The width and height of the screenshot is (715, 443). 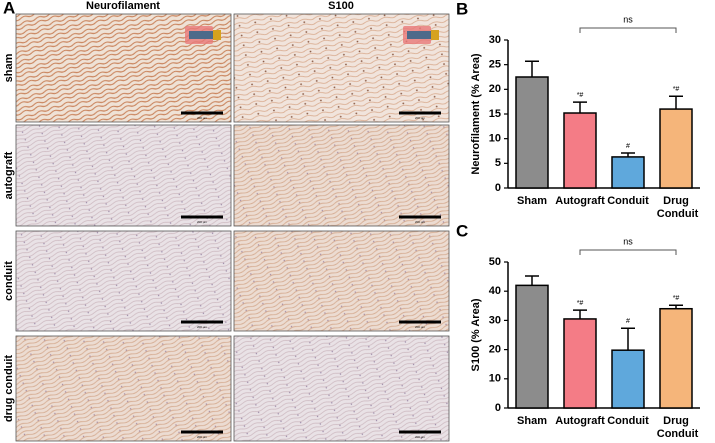 What do you see at coordinates (498, 163) in the screenshot?
I see `y-tick-label: 5` at bounding box center [498, 163].